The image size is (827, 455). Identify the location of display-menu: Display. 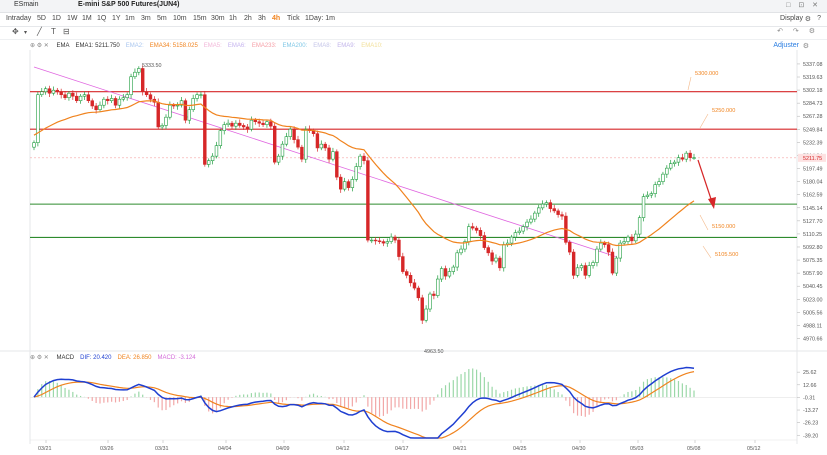
(791, 18).